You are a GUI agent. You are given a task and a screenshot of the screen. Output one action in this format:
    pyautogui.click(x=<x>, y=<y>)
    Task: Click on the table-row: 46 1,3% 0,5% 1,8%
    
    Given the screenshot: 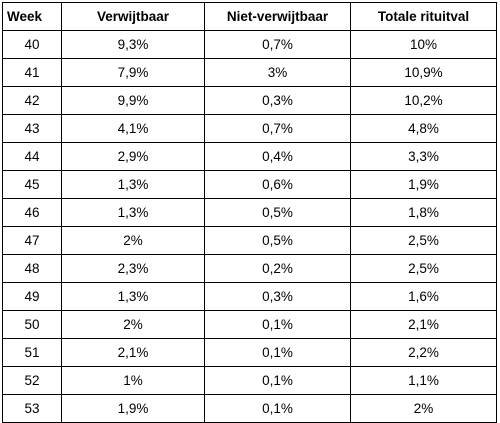 What is the action you would take?
    pyautogui.click(x=249, y=212)
    